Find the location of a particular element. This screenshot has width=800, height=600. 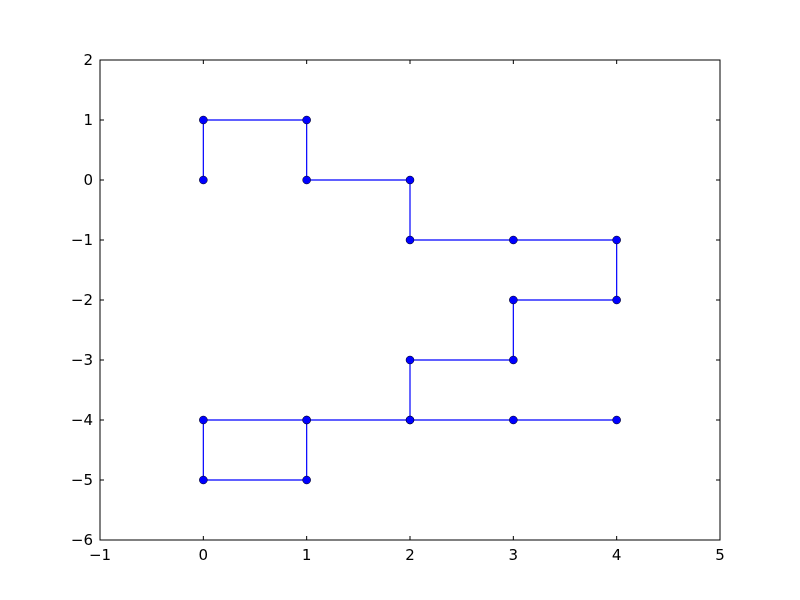

y-tick-label: −5 is located at coordinates (82, 480).